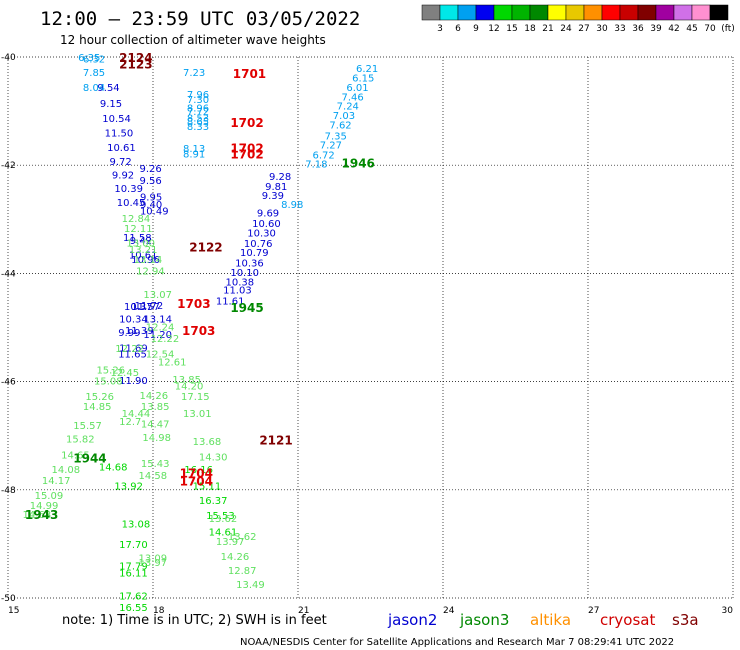 The width and height of the screenshot is (740, 650). What do you see at coordinates (246, 308) in the screenshot?
I see `pass-time-label: 1945` at bounding box center [246, 308].